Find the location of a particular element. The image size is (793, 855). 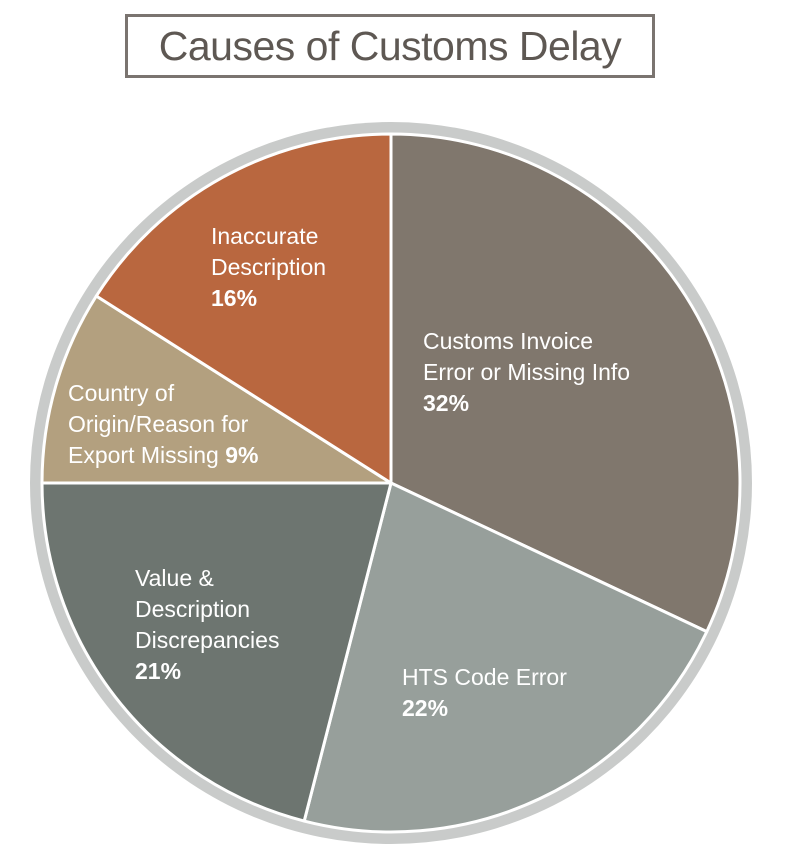

slice-label-text: Inaccurate is located at coordinates (265, 236).